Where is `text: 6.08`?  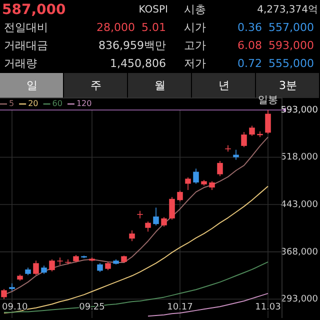 text: 6.08 is located at coordinates (250, 45).